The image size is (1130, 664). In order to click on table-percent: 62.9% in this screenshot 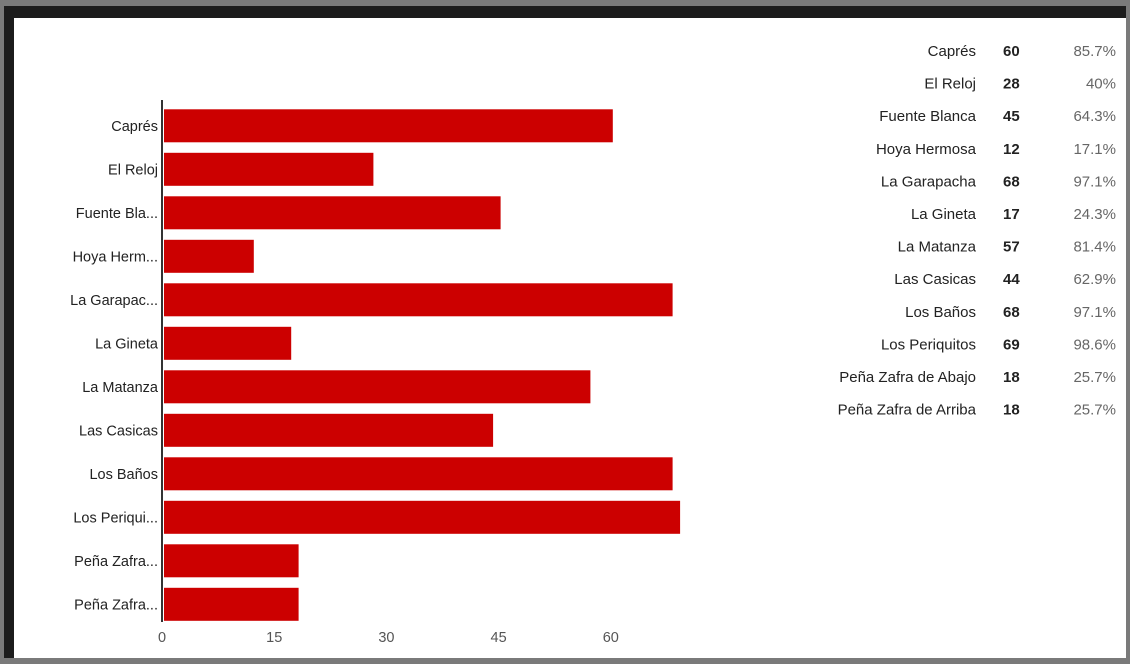, I will do `click(1094, 279)`.